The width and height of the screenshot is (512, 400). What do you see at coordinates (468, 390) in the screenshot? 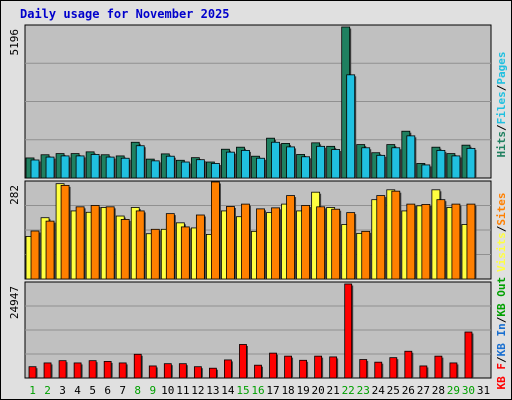
I see `x-tick-label-30: 30` at bounding box center [468, 390].